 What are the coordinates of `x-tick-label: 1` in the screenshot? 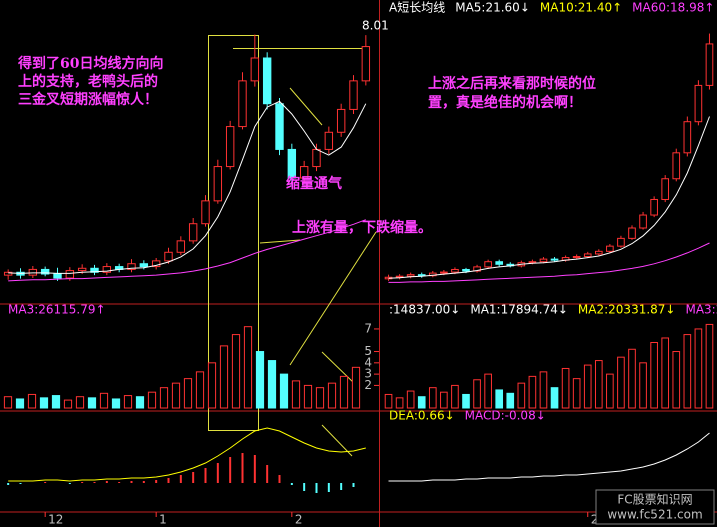 It's located at (163, 520).